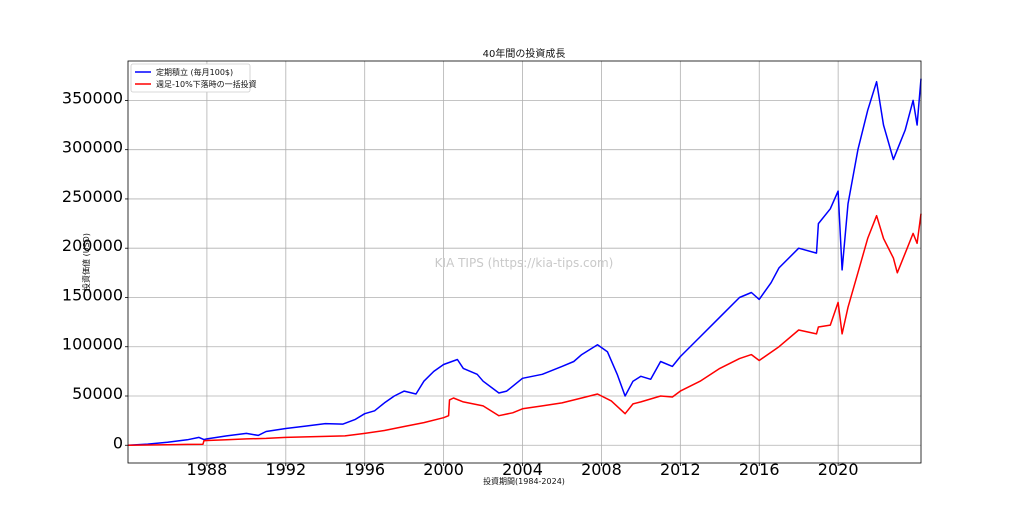 This screenshot has height=520, width=1024. Describe the element at coordinates (92, 97) in the screenshot. I see `y-tick-label: 350000` at that location.